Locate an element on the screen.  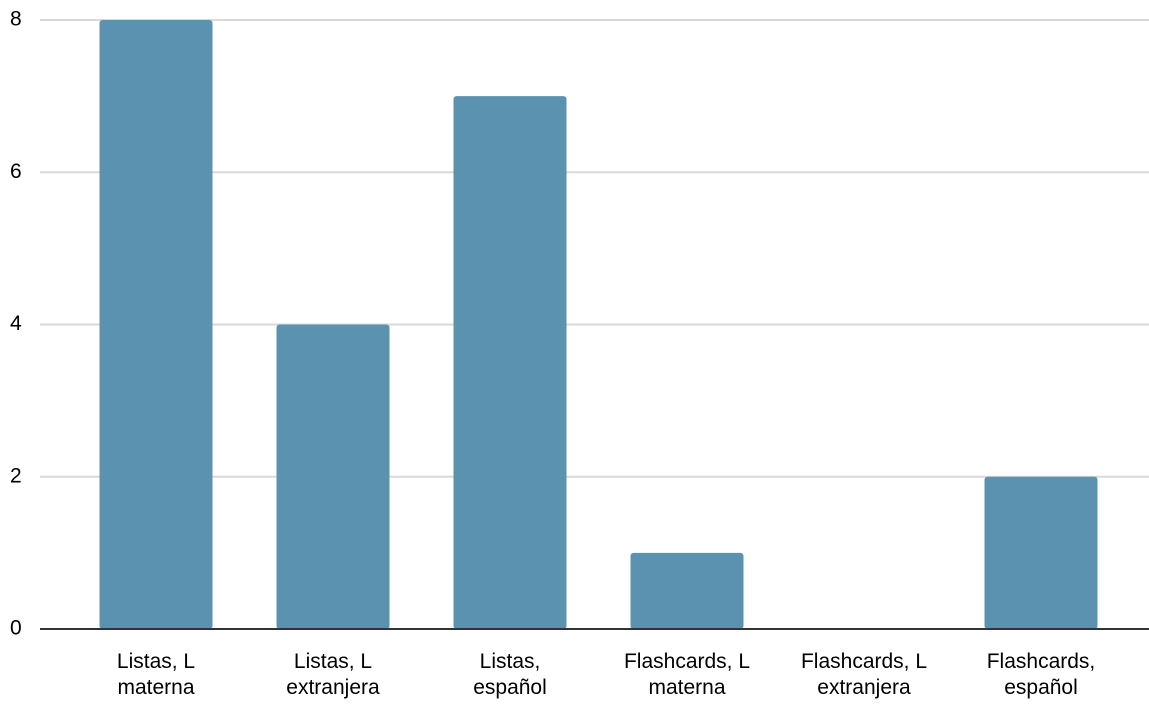
x-category-label: Listas, is located at coordinates (510, 661).